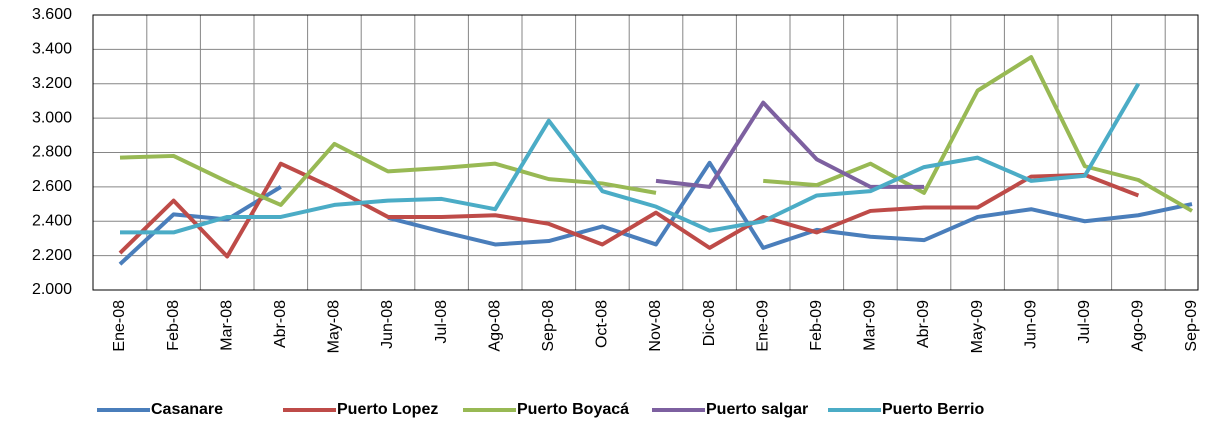 This screenshot has height=423, width=1207. Describe the element at coordinates (548, 326) in the screenshot. I see `x-tick-label: Sep-08` at that location.